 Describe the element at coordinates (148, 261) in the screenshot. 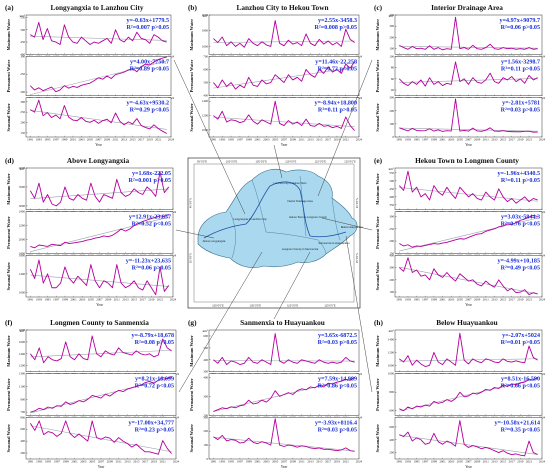

I see `regression-equation: y=-11.23x+23,635` at that location.